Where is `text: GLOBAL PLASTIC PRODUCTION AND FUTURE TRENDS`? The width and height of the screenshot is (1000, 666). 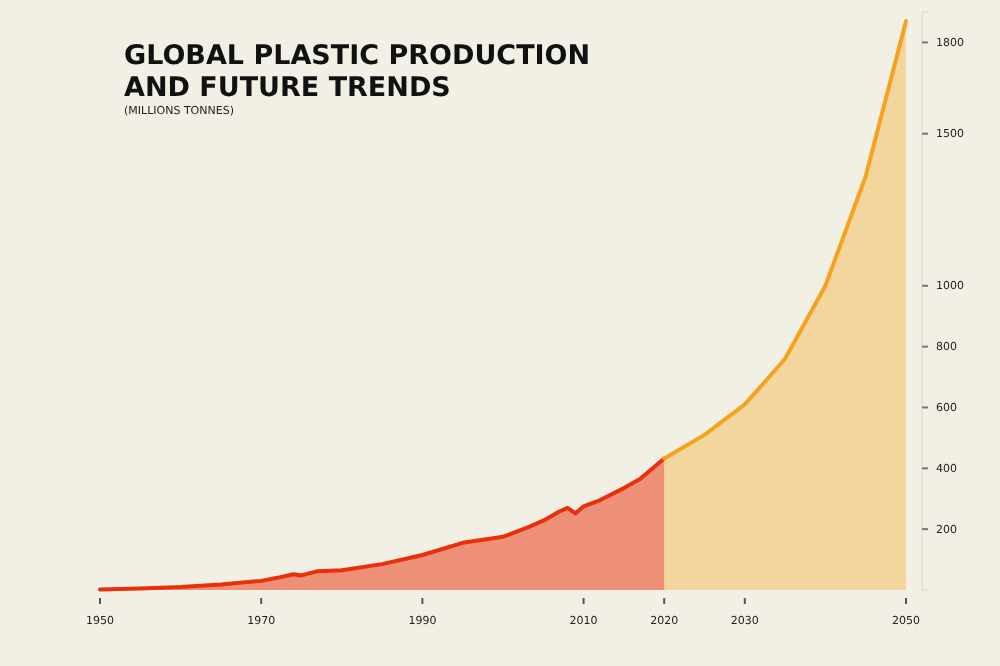 text: GLOBAL PLASTIC PRODUCTION AND FUTURE TRENDS is located at coordinates (357, 72).